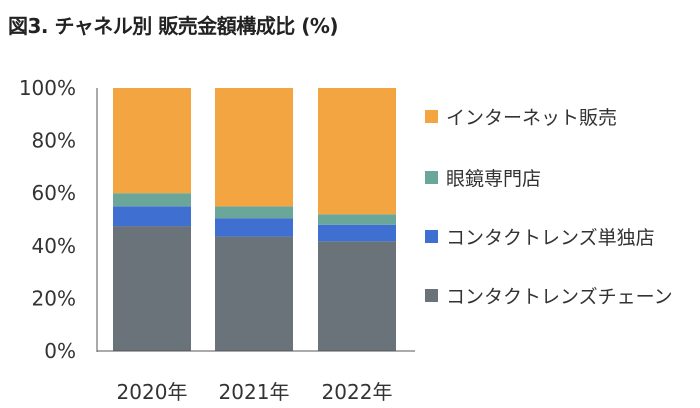 This screenshot has width=700, height=408. I want to click on legend-label: 眼鏡専門店, so click(493, 179).